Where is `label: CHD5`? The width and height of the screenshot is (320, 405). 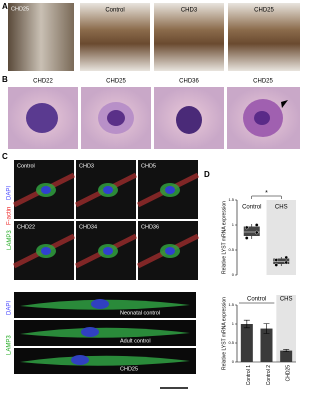
label: CHD5 is located at coordinates (148, 166).